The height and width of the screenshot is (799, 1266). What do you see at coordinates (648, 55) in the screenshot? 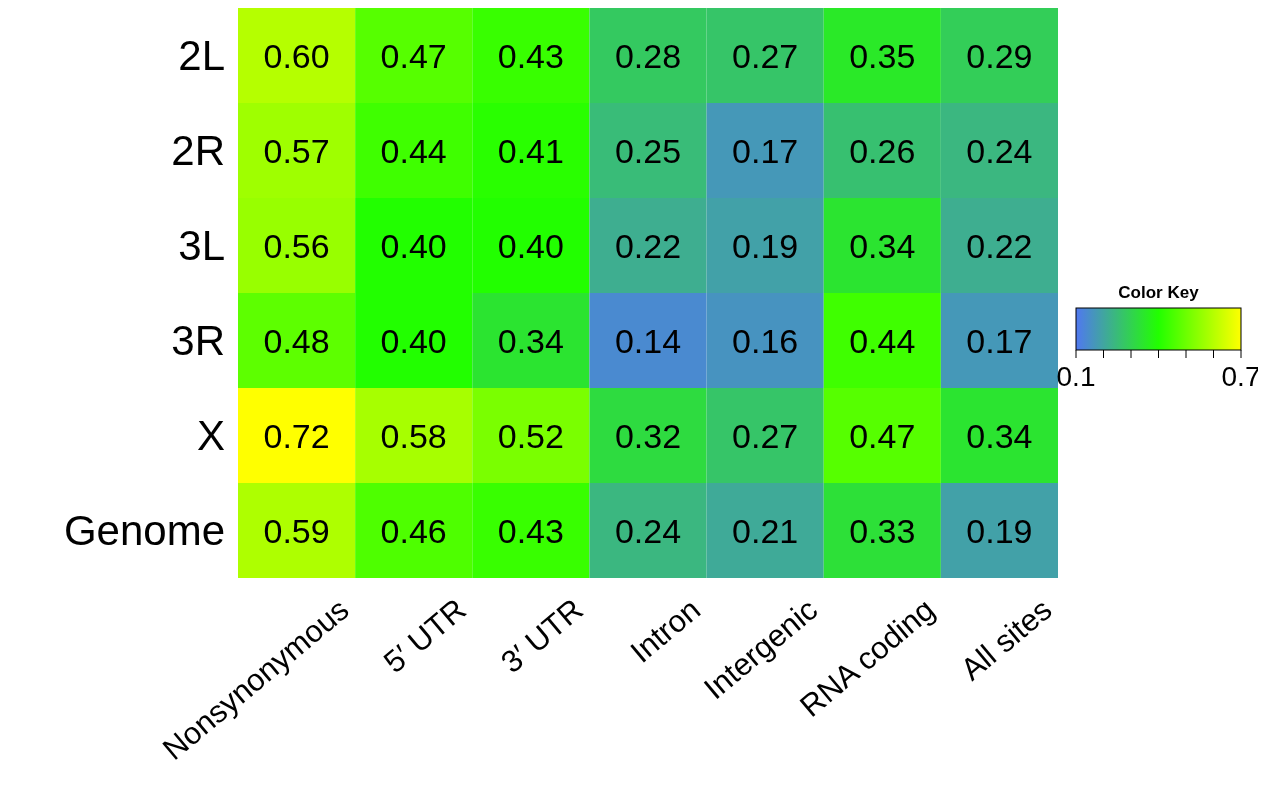
I see `data-label: 0.28` at bounding box center [648, 55].